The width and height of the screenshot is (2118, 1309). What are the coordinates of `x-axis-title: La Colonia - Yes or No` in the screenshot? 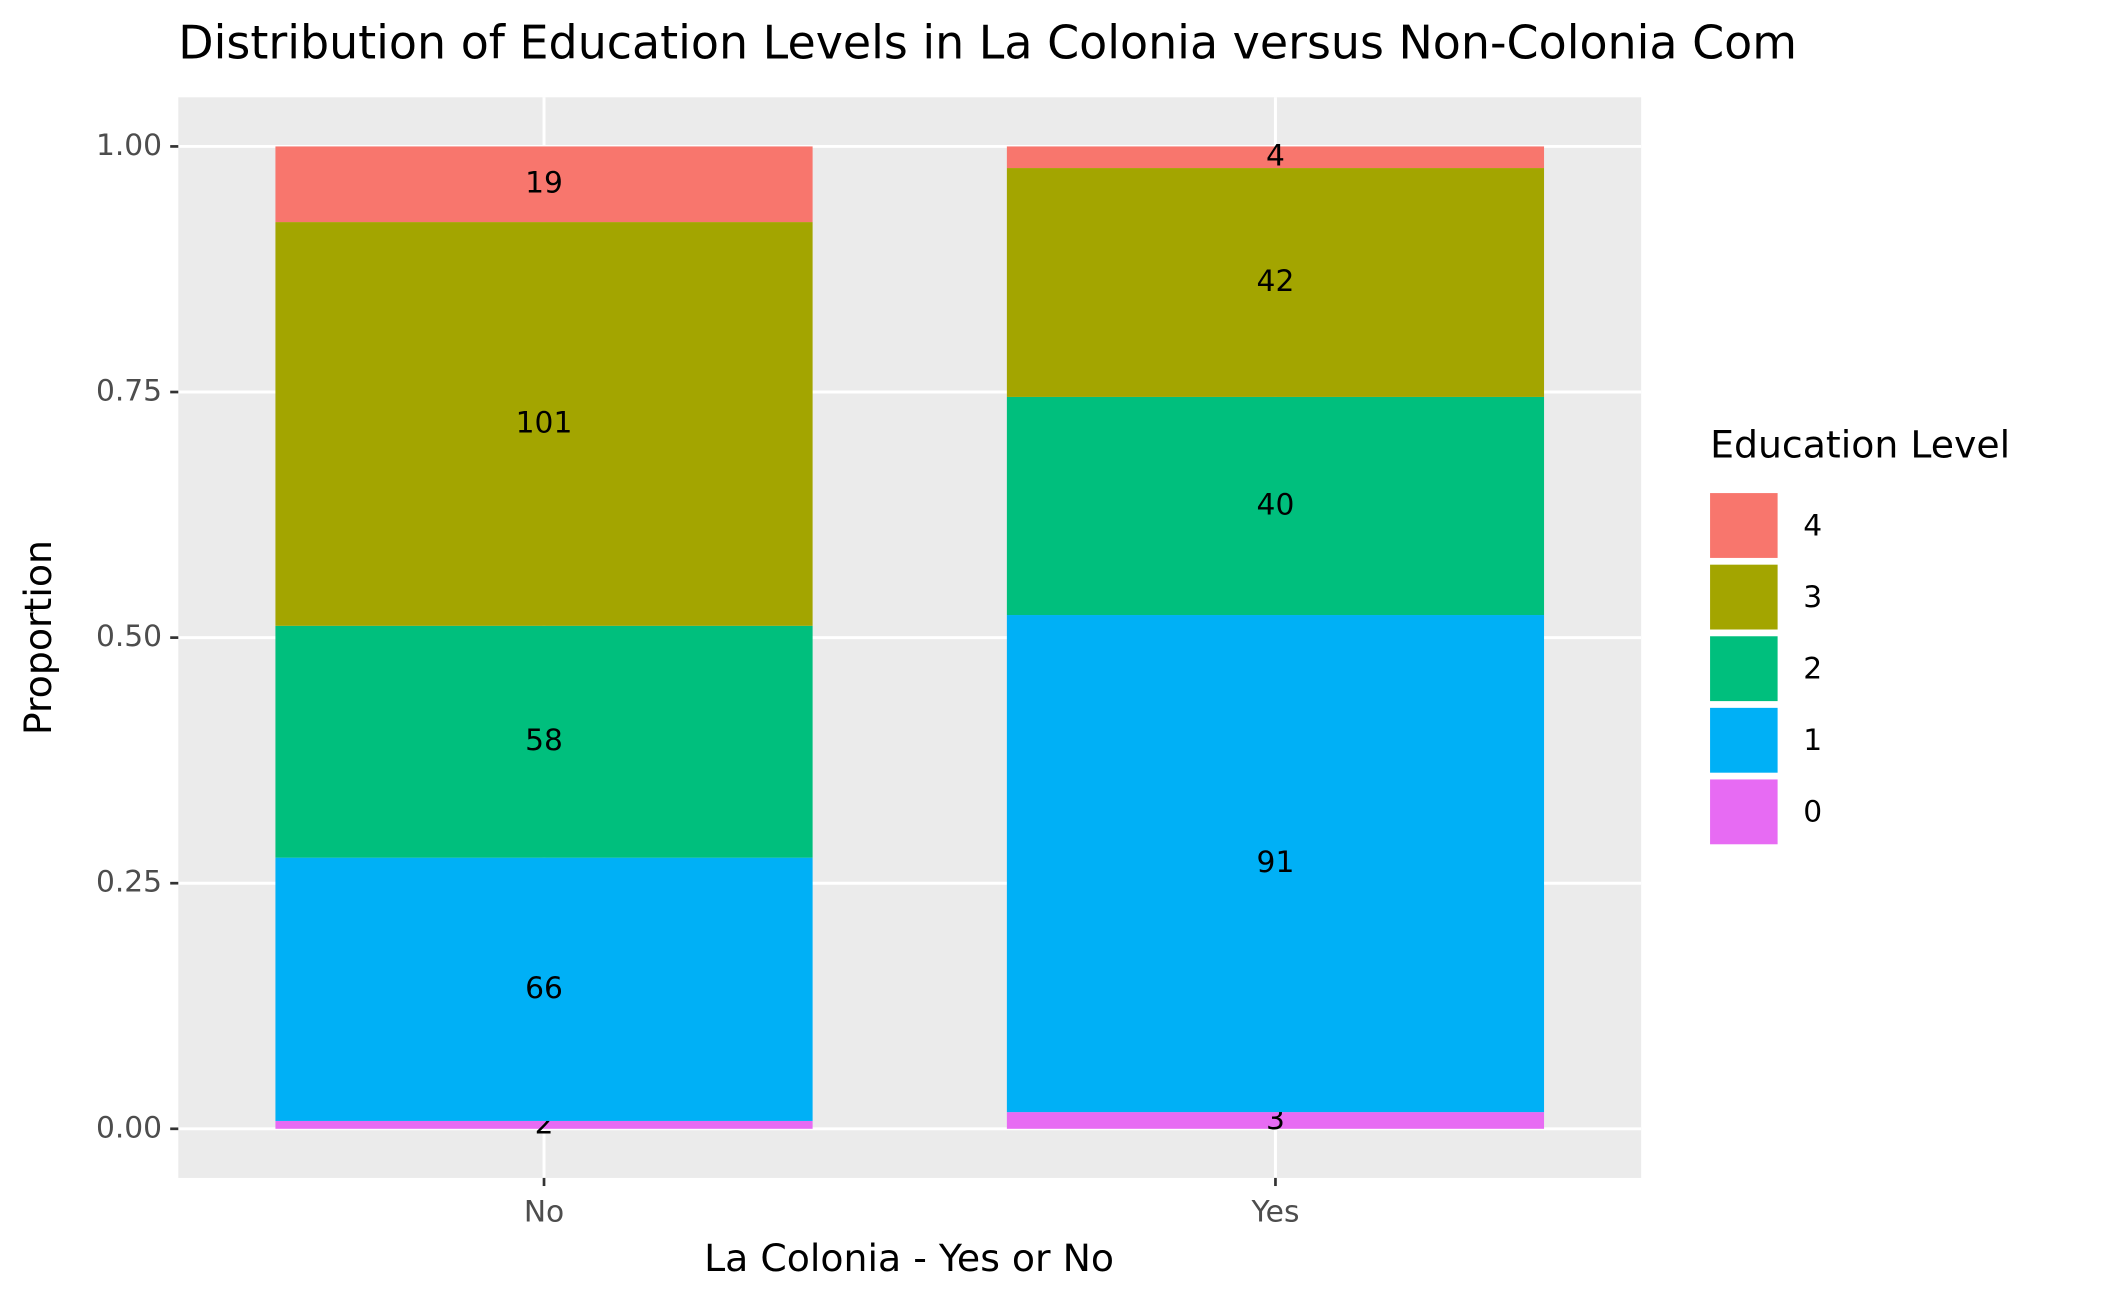 It's located at (909, 1258).